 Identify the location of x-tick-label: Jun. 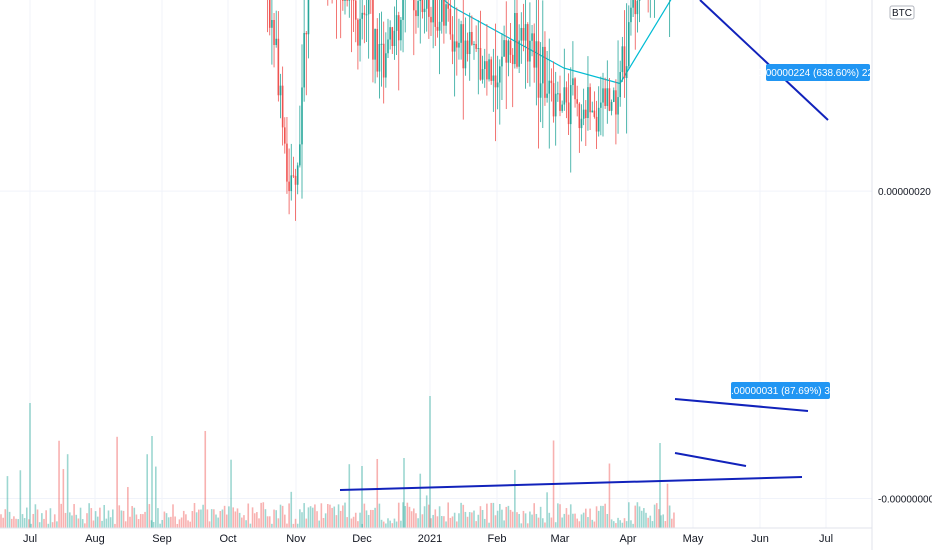
(760, 539).